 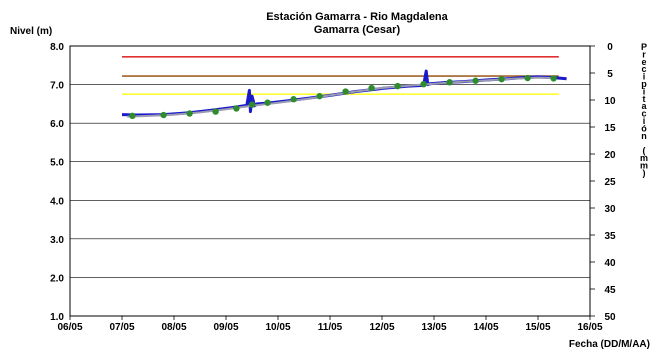 I want to click on y-tick-label: 2.0, so click(x=57, y=278).